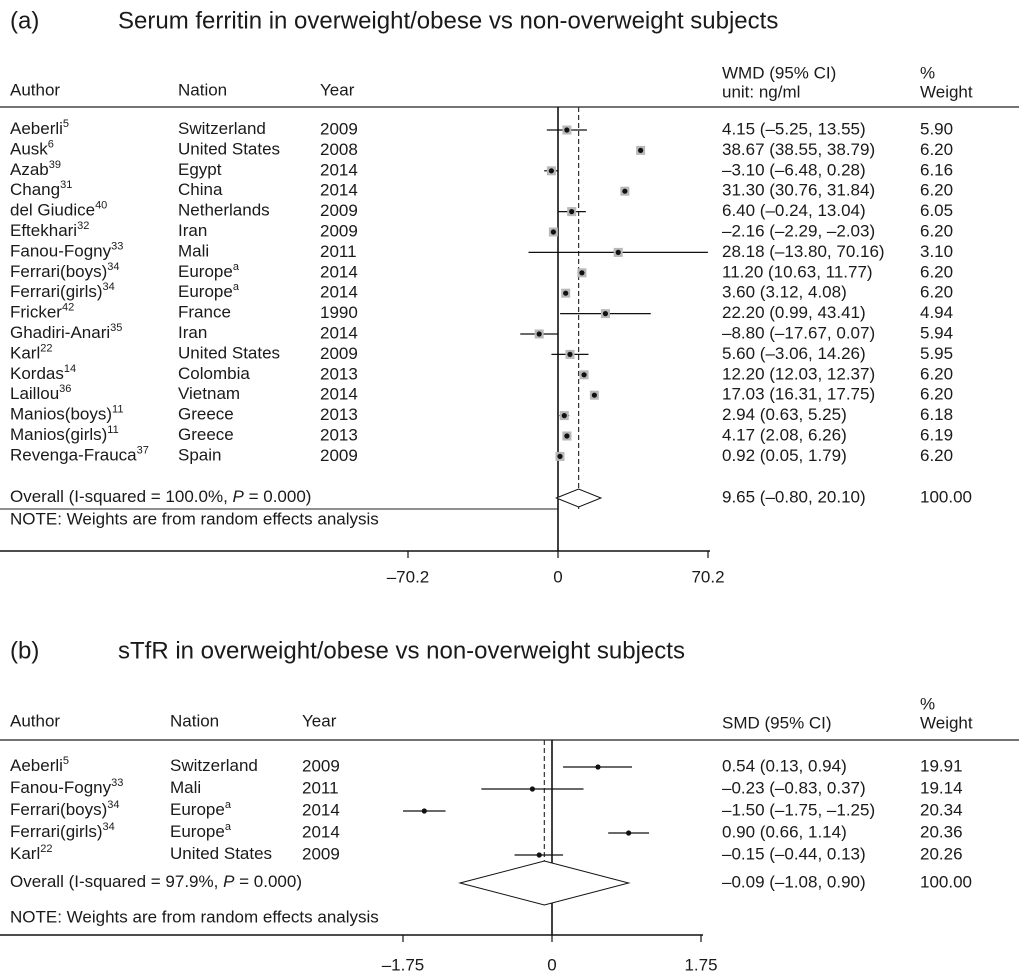 This screenshot has width=1019, height=977. I want to click on nation-name: United States, so click(229, 149).